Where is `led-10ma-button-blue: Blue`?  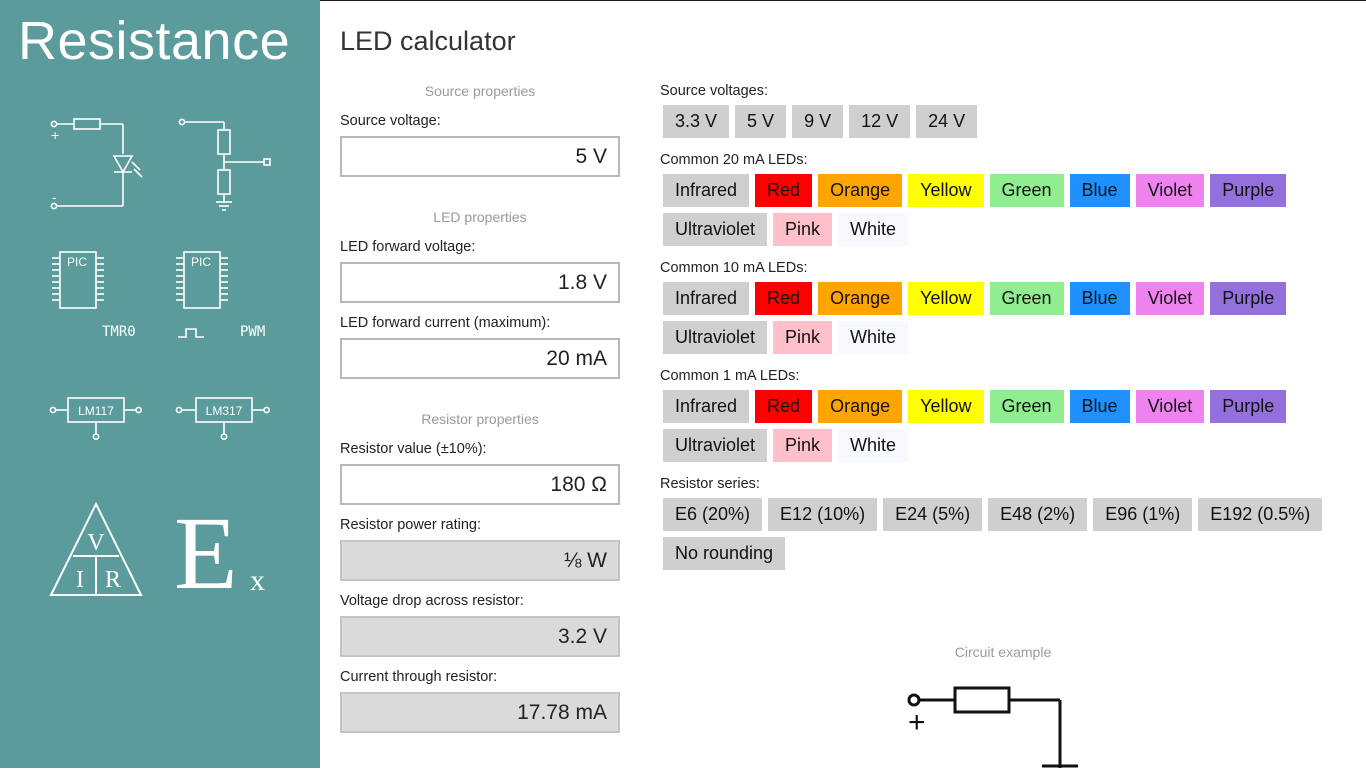
led-10ma-button-blue: Blue is located at coordinates (1099, 298).